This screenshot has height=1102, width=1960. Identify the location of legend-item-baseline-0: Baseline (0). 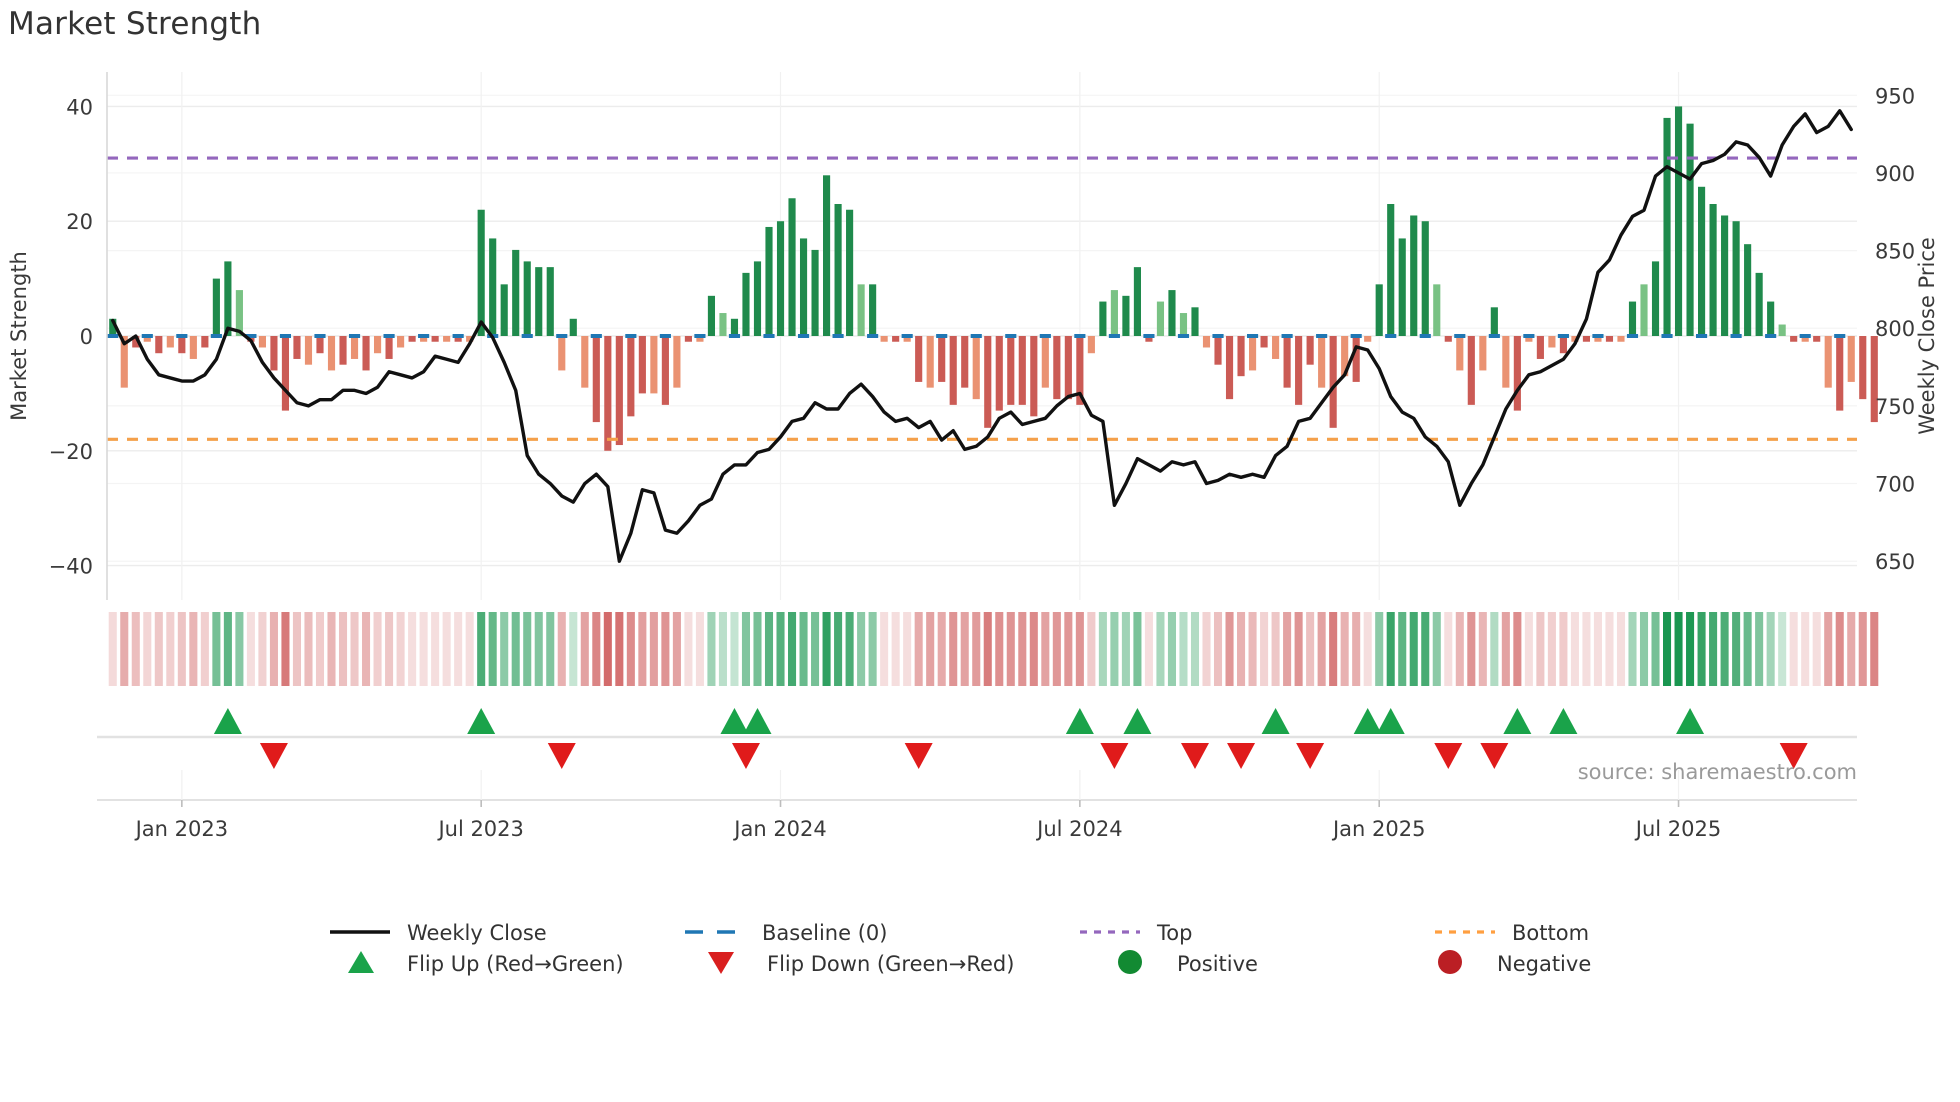
(786, 933).